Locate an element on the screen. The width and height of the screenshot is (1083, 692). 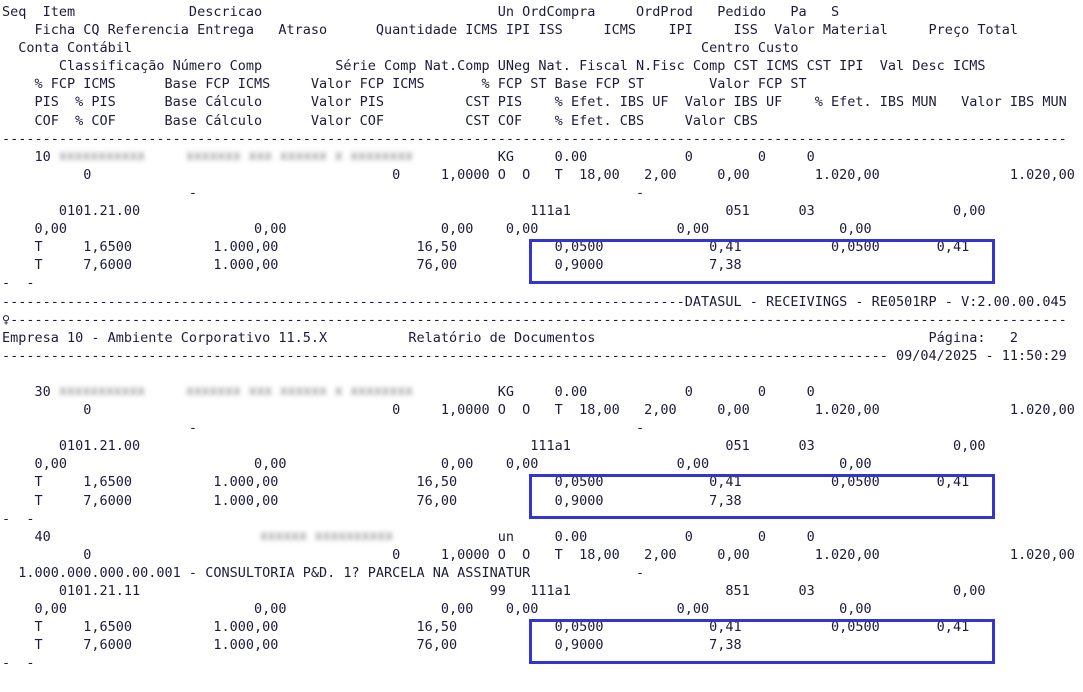
redacted-text-4: xxxxxxx xxx xxxxxx x xxxxxxxx is located at coordinates (299, 391).